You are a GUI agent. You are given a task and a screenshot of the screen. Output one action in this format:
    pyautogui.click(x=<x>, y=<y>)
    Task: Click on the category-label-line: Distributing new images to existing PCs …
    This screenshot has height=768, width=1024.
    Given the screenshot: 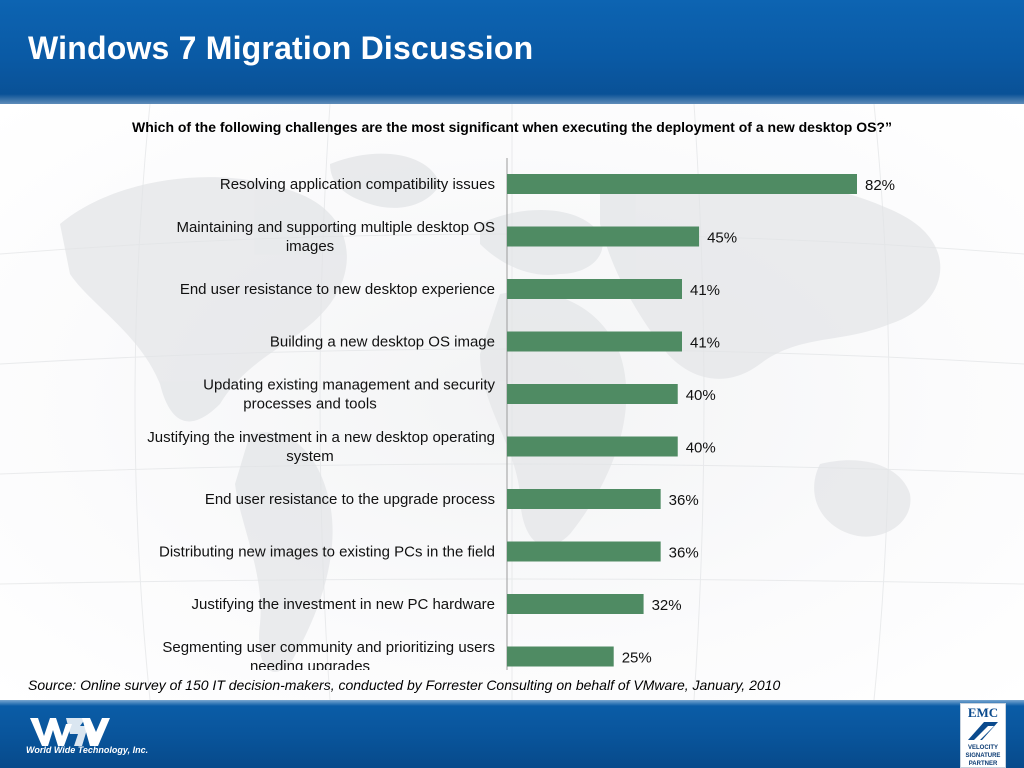 What is the action you would take?
    pyautogui.click(x=327, y=552)
    